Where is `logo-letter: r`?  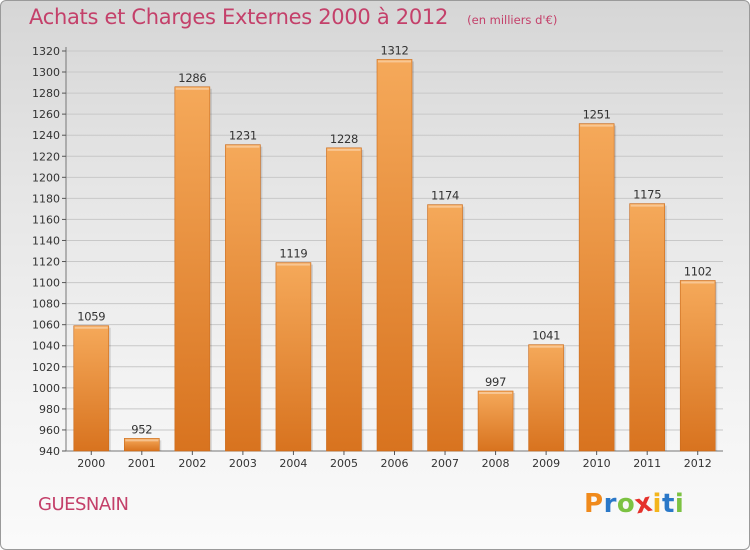
logo-letter: r is located at coordinates (610, 504).